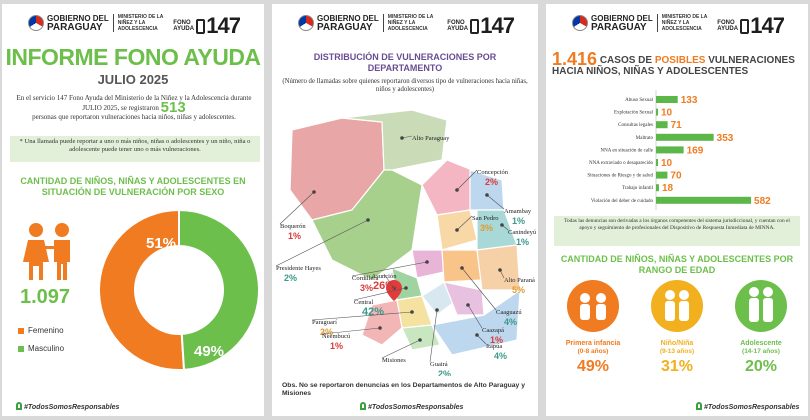 The width and height of the screenshot is (810, 420). What do you see at coordinates (219, 289) in the screenshot?
I see `donut-slice-masculino` at bounding box center [219, 289].